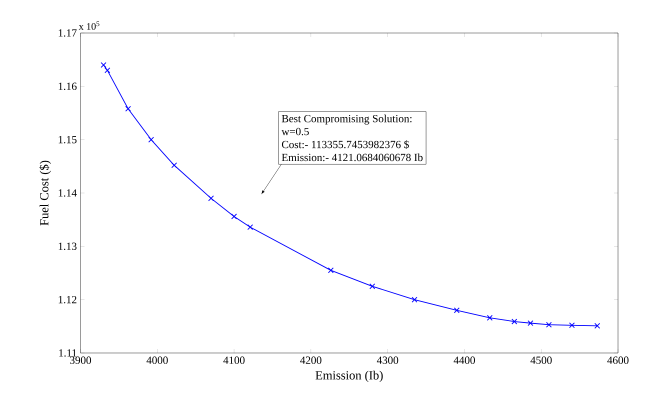 This screenshot has height=407, width=646. Describe the element at coordinates (234, 360) in the screenshot. I see `x-tick-label: 4100` at that location.